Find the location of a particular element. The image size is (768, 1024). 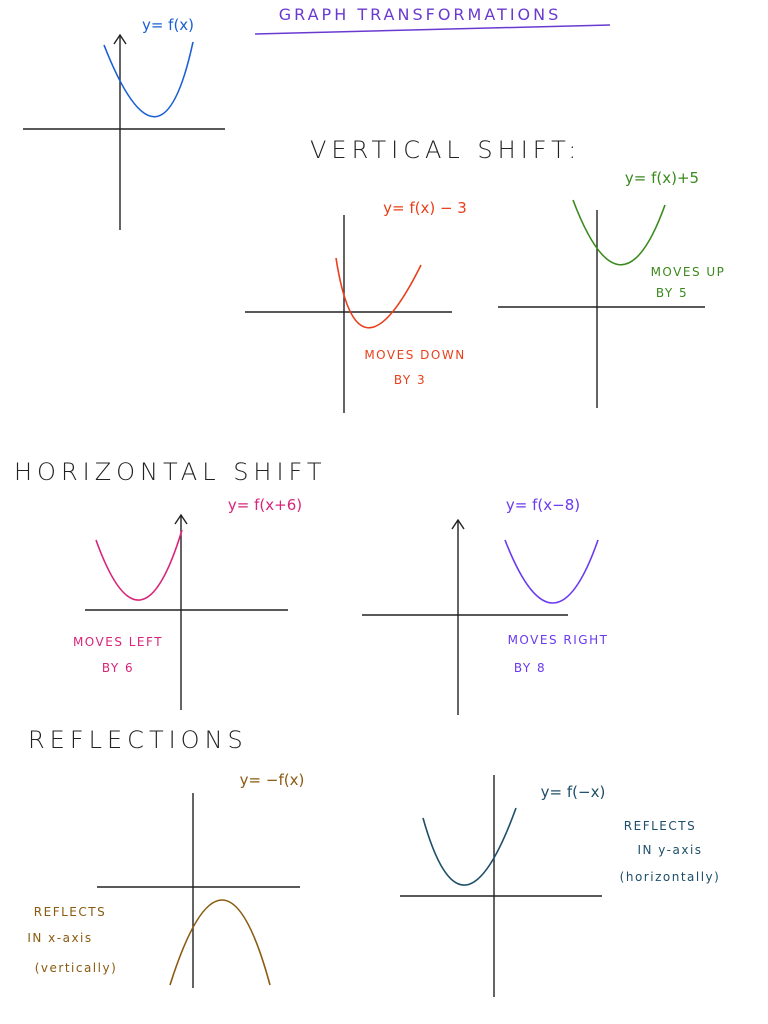

note: MOVES UP is located at coordinates (688, 272).